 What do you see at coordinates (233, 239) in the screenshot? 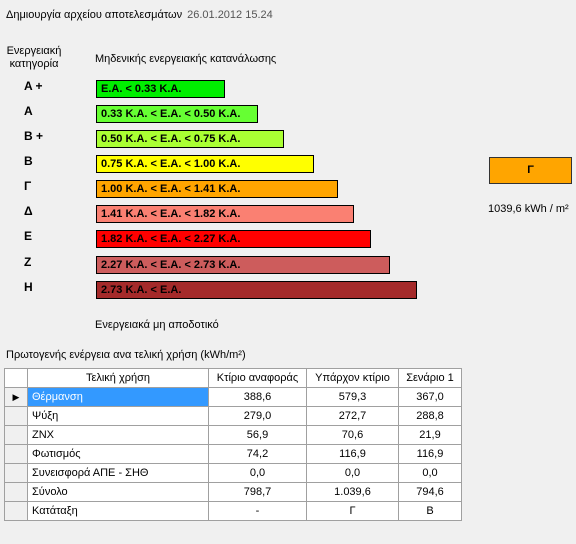
I see `class-bar: 1.82 Κ.Α. < Ε.Α. < 2.27 Κ.Α.` at bounding box center [233, 239].